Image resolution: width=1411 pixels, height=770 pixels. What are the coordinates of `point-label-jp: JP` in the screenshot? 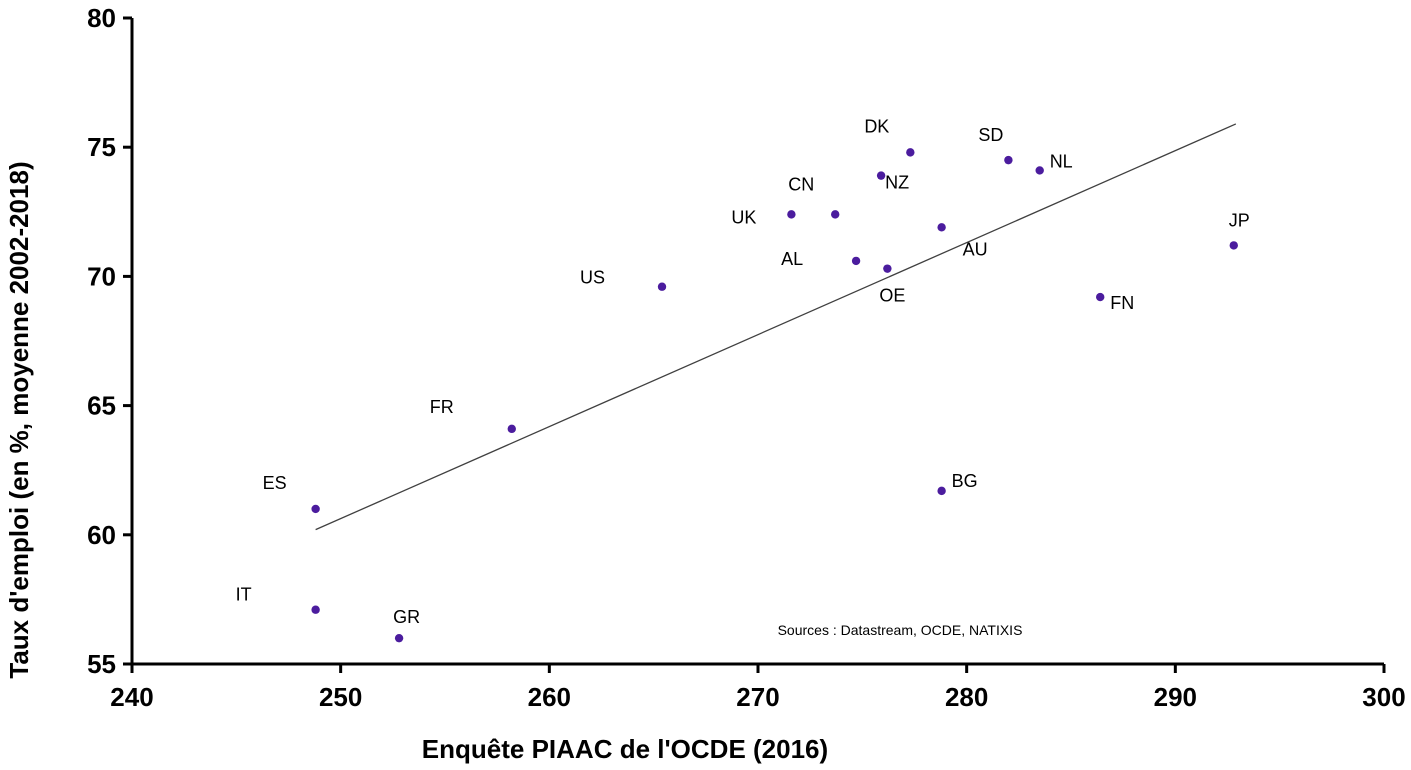 It's located at (1239, 220).